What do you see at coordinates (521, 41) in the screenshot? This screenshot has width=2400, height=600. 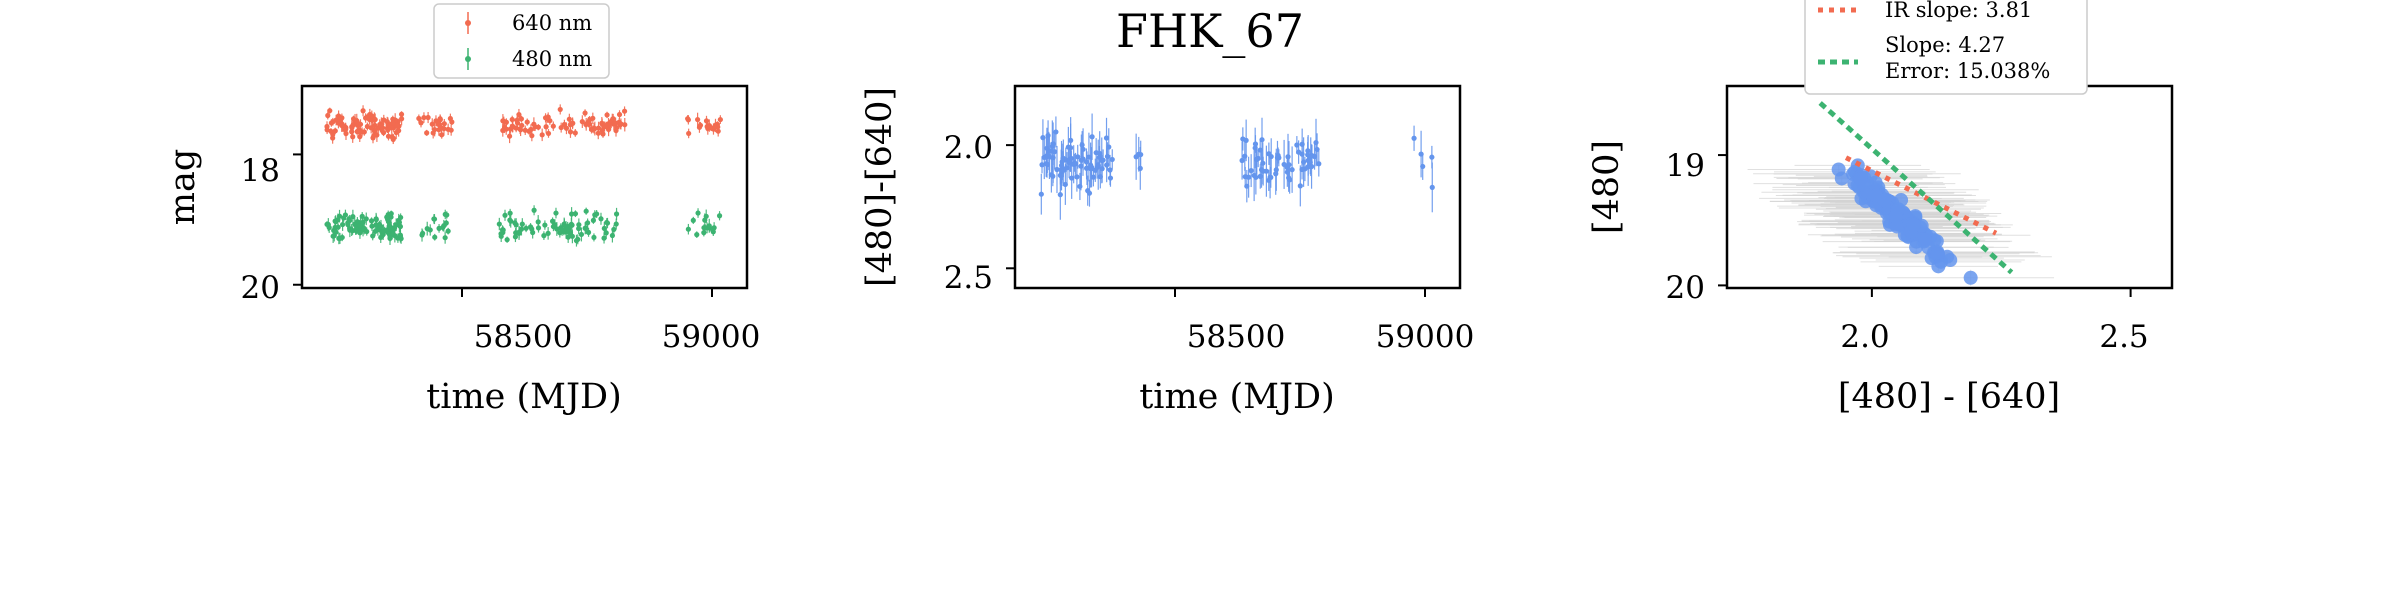 I see `lightcurve-legend-box` at bounding box center [521, 41].